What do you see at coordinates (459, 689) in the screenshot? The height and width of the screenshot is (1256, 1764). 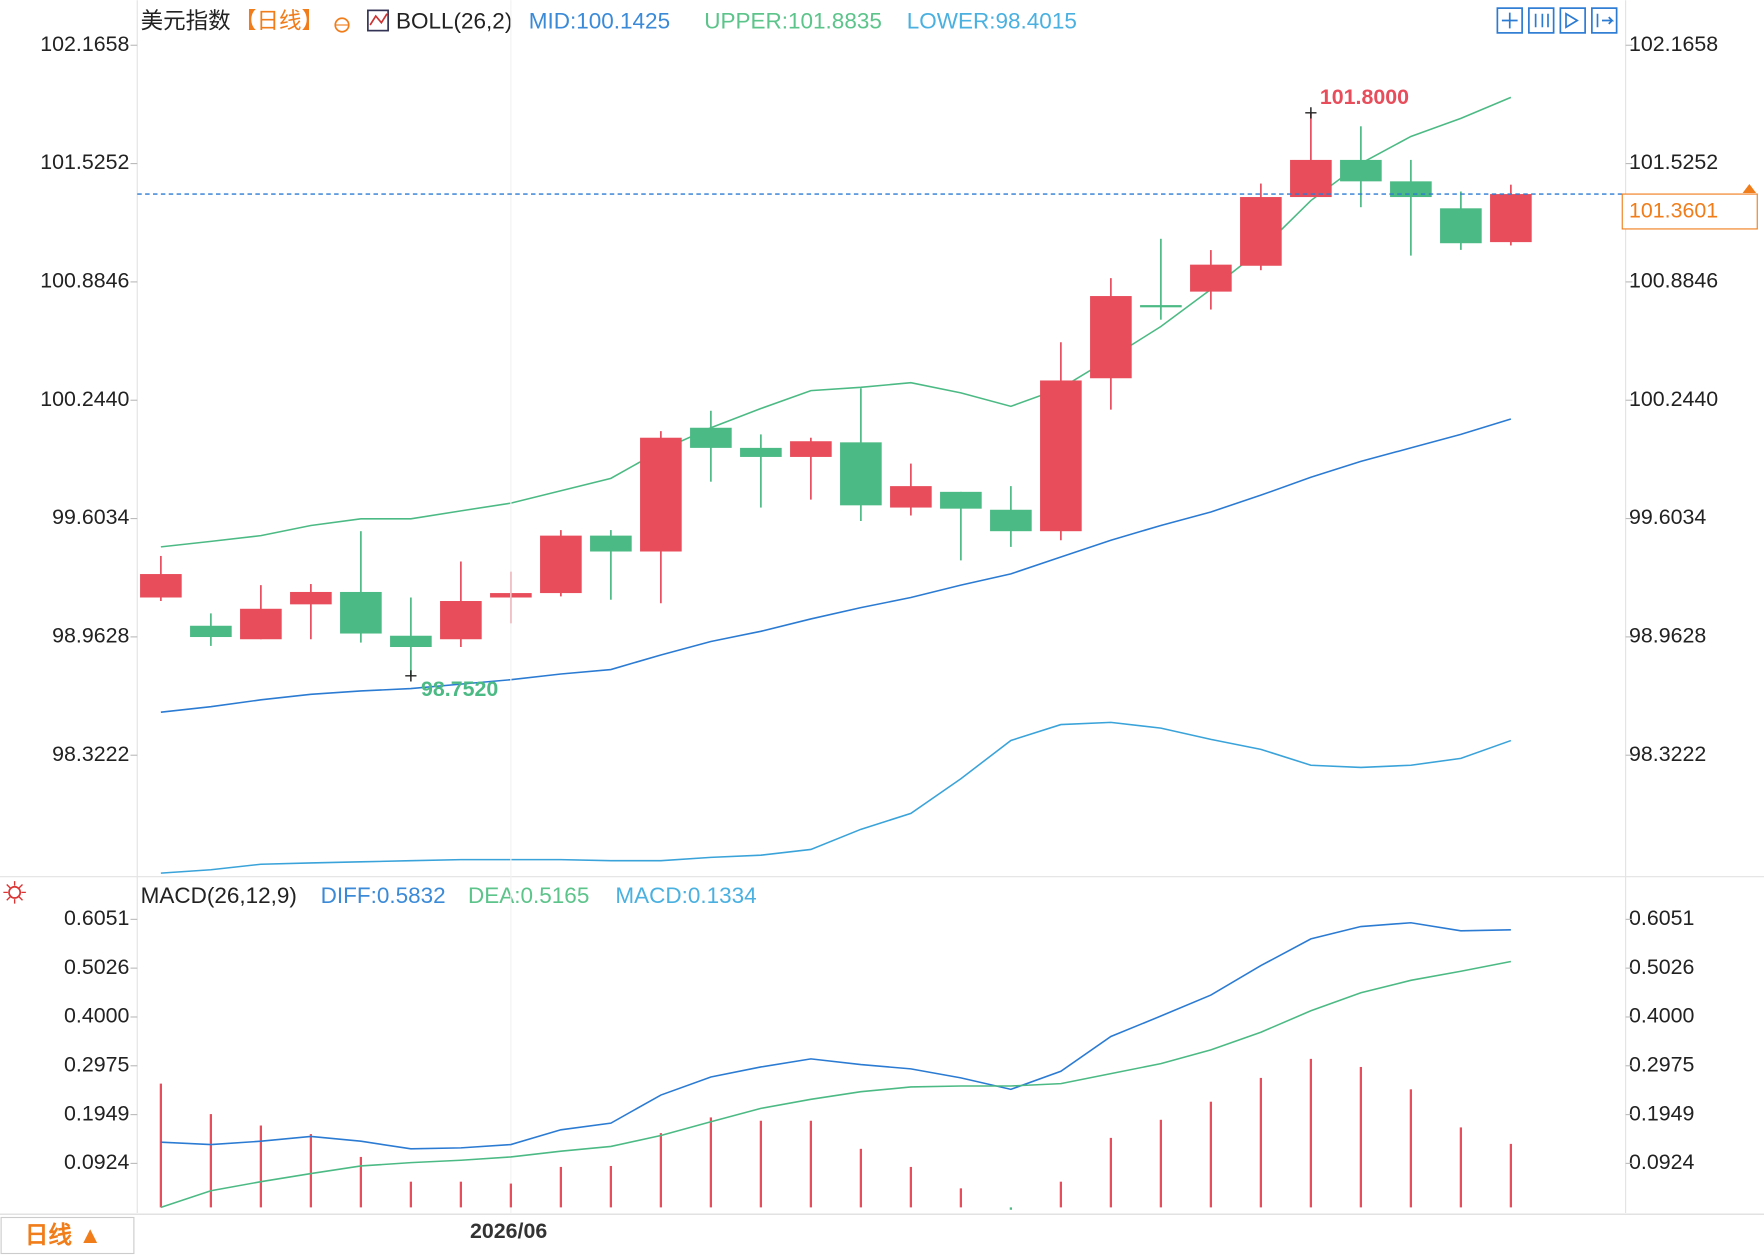 I see `low-annotation: 98.7520` at bounding box center [459, 689].